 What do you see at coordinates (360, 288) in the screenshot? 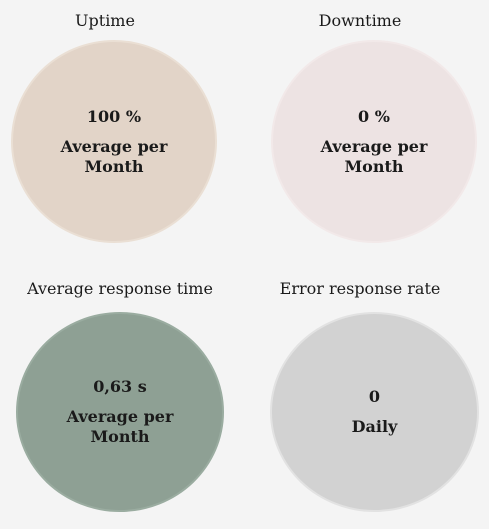
I see `error-rate-title: Error response rate` at bounding box center [360, 288].